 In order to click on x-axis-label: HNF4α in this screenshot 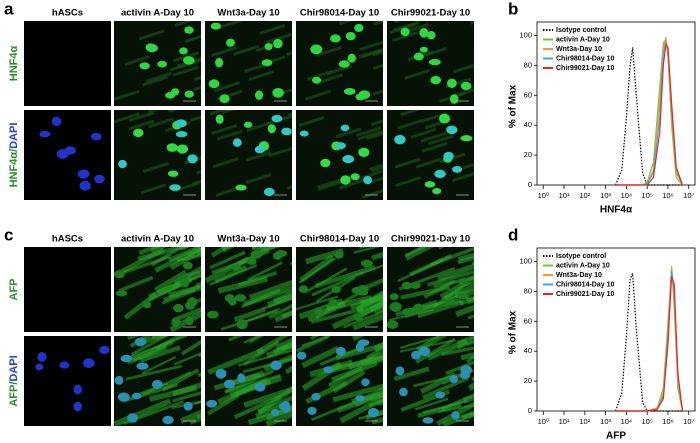, I will do `click(616, 210)`.